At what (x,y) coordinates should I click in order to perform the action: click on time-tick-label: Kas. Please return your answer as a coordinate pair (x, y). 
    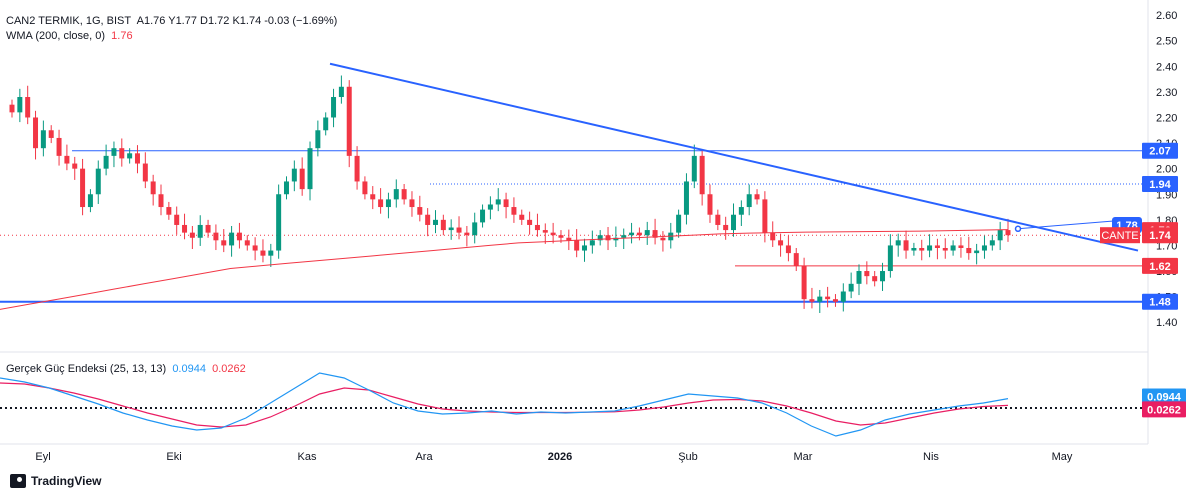
    Looking at the image, I should click on (307, 457).